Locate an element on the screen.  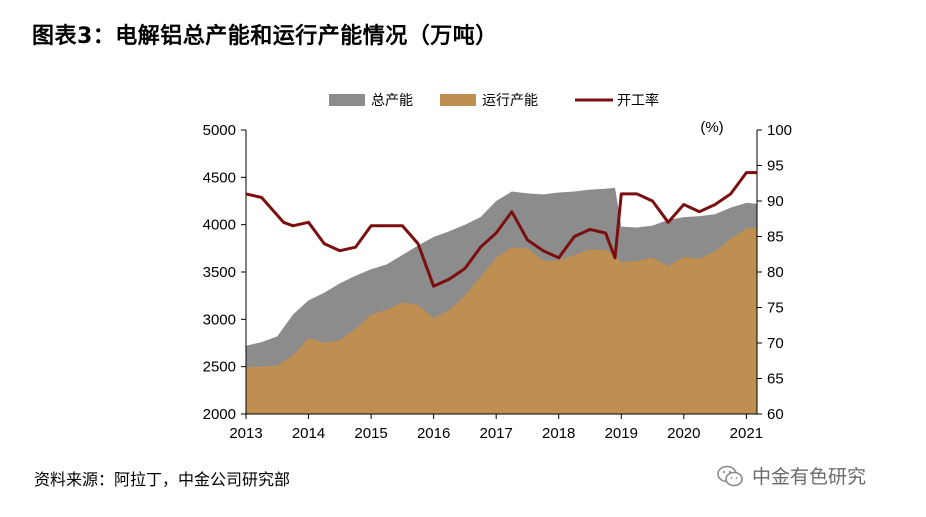
y-left-tick-label: 3000 is located at coordinates (219, 319).